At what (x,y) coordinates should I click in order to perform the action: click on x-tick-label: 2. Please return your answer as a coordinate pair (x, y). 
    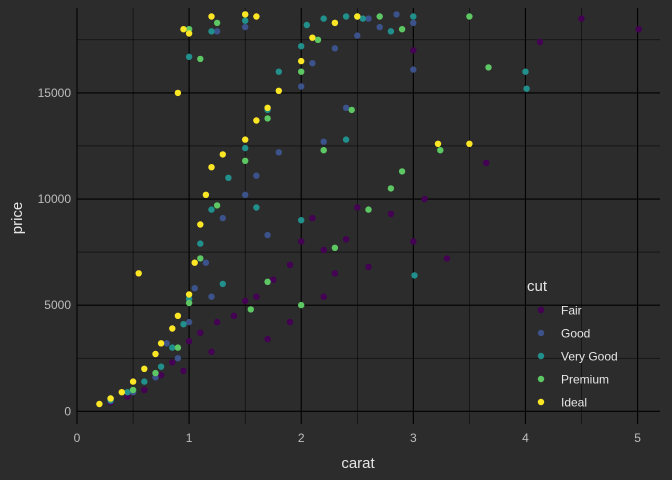
    Looking at the image, I should click on (301, 438).